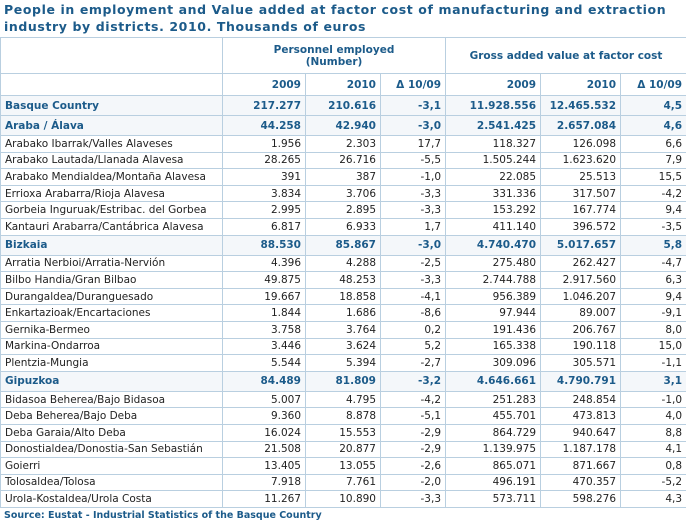 Image resolution: width=686 pixels, height=526 pixels. Describe the element at coordinates (493, 449) in the screenshot. I see `cell: 1.139.975` at that location.